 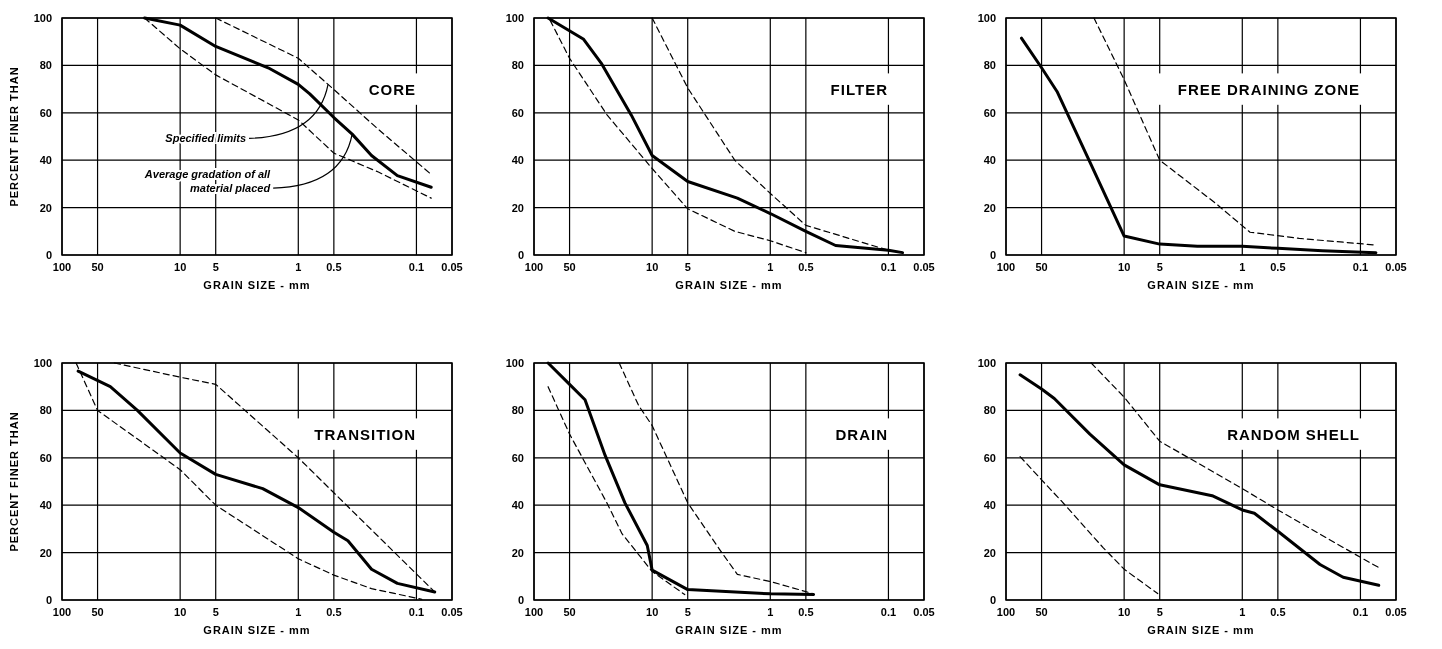 I want to click on text: RANDOM SHELL, so click(x=1293, y=435).